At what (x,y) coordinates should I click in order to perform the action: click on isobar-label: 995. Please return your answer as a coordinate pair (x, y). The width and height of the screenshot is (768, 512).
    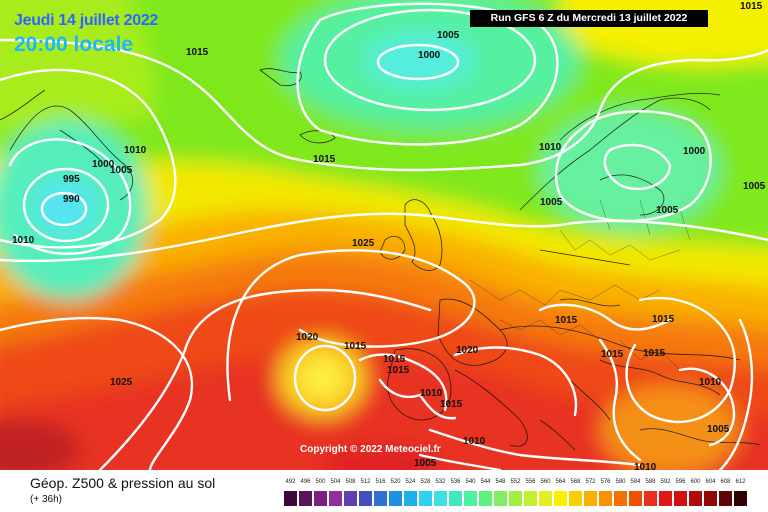
    Looking at the image, I should click on (71, 179).